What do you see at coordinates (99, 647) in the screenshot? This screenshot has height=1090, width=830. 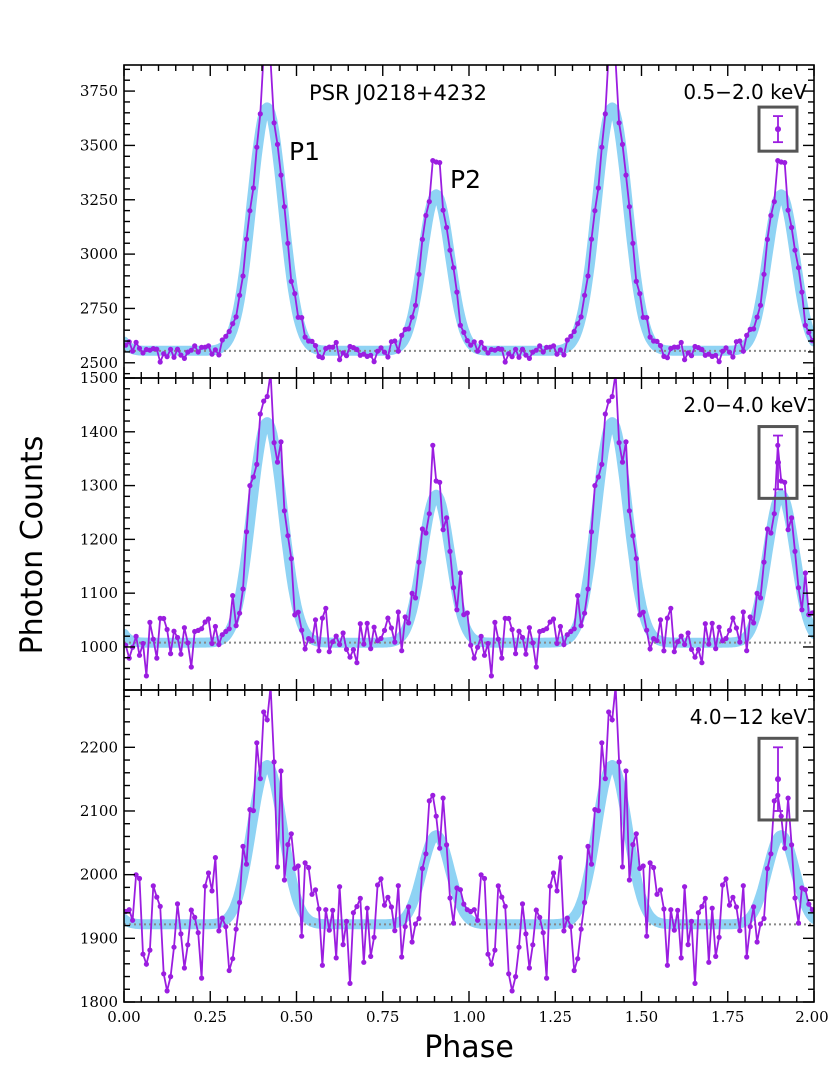 I see `y-tick-label: 1000` at bounding box center [99, 647].